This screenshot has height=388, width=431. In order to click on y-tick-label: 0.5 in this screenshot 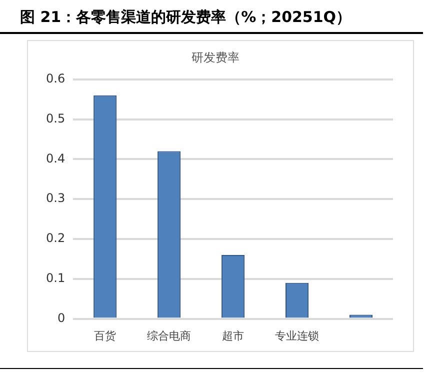, I will do `click(56, 118)`.